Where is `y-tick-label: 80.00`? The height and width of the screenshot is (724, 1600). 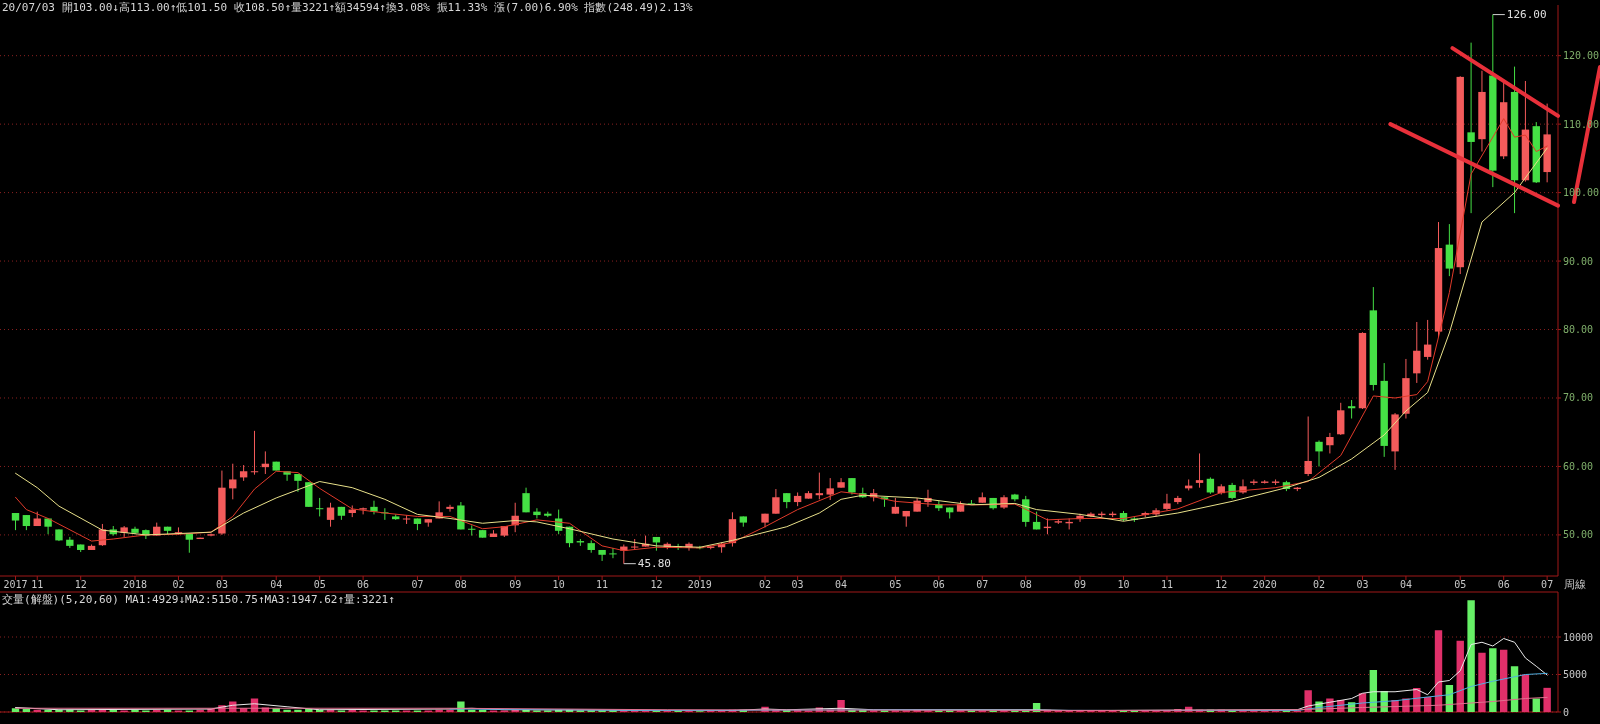
y-tick-label: 80.00 is located at coordinates (1578, 330).